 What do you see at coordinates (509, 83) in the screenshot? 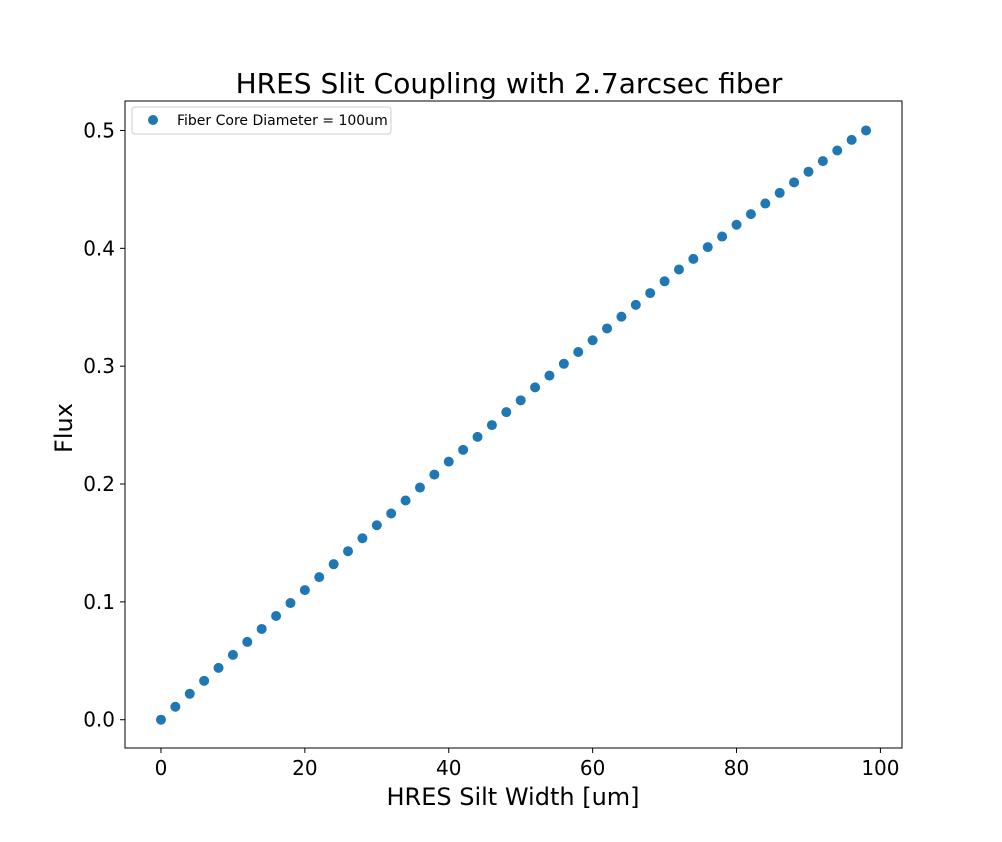
I see `chart-title: HRES Slit Coupling with 2.7arcsec fiber` at bounding box center [509, 83].